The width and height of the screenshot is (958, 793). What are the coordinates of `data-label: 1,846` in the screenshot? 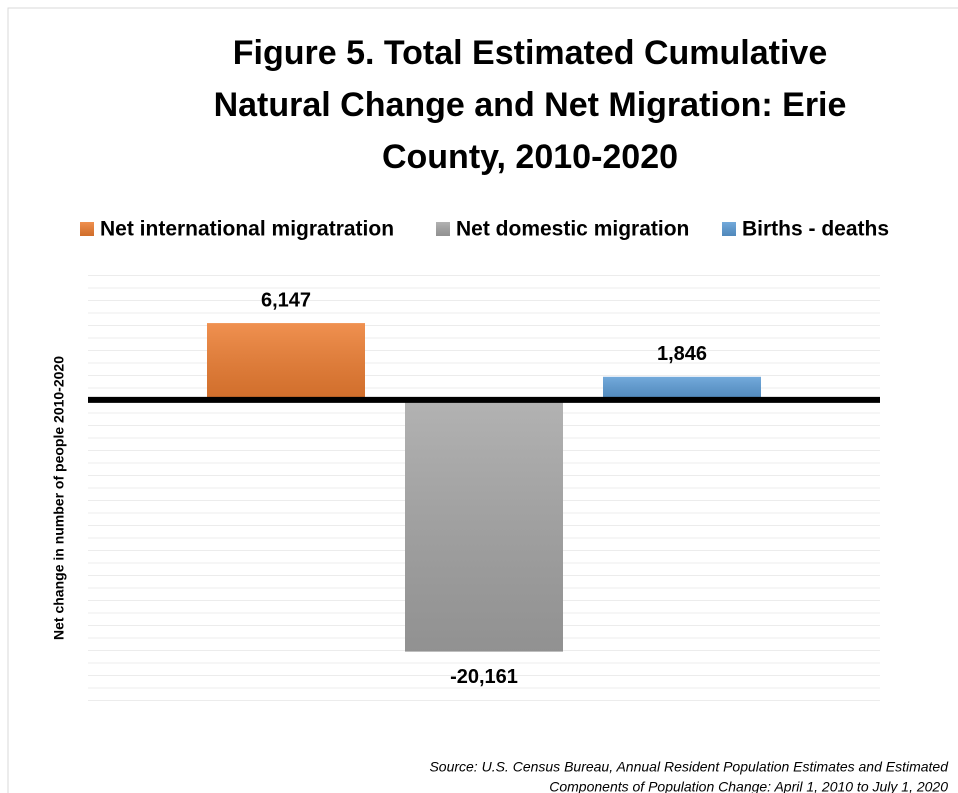 It's located at (682, 354).